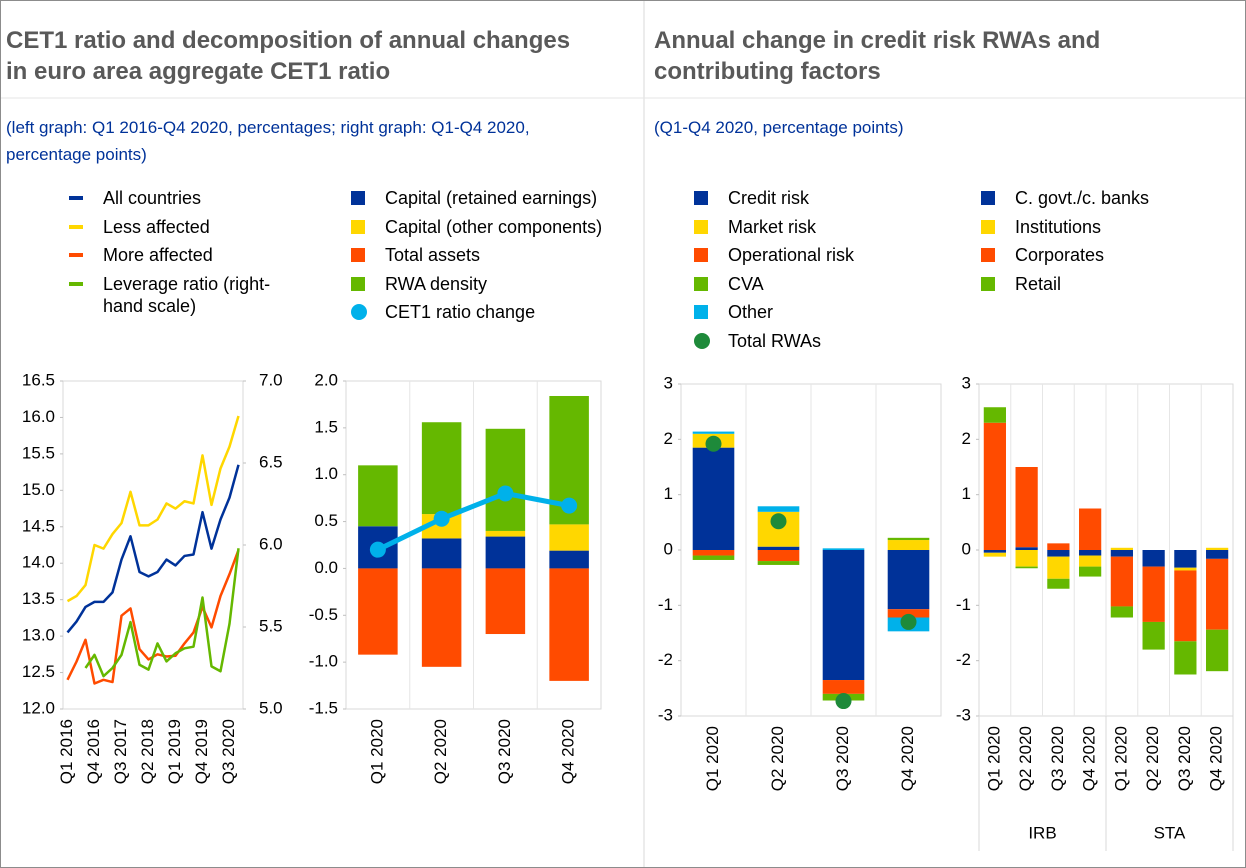 The image size is (1246, 868). I want to click on y-tick-label: -1.0, so click(323, 661).